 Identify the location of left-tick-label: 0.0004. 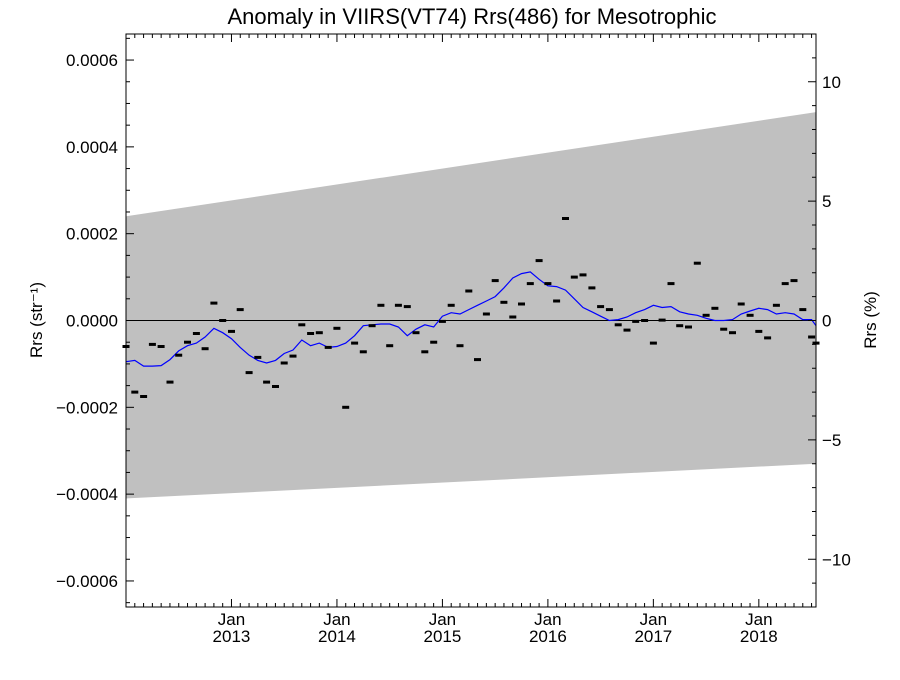
(92, 147).